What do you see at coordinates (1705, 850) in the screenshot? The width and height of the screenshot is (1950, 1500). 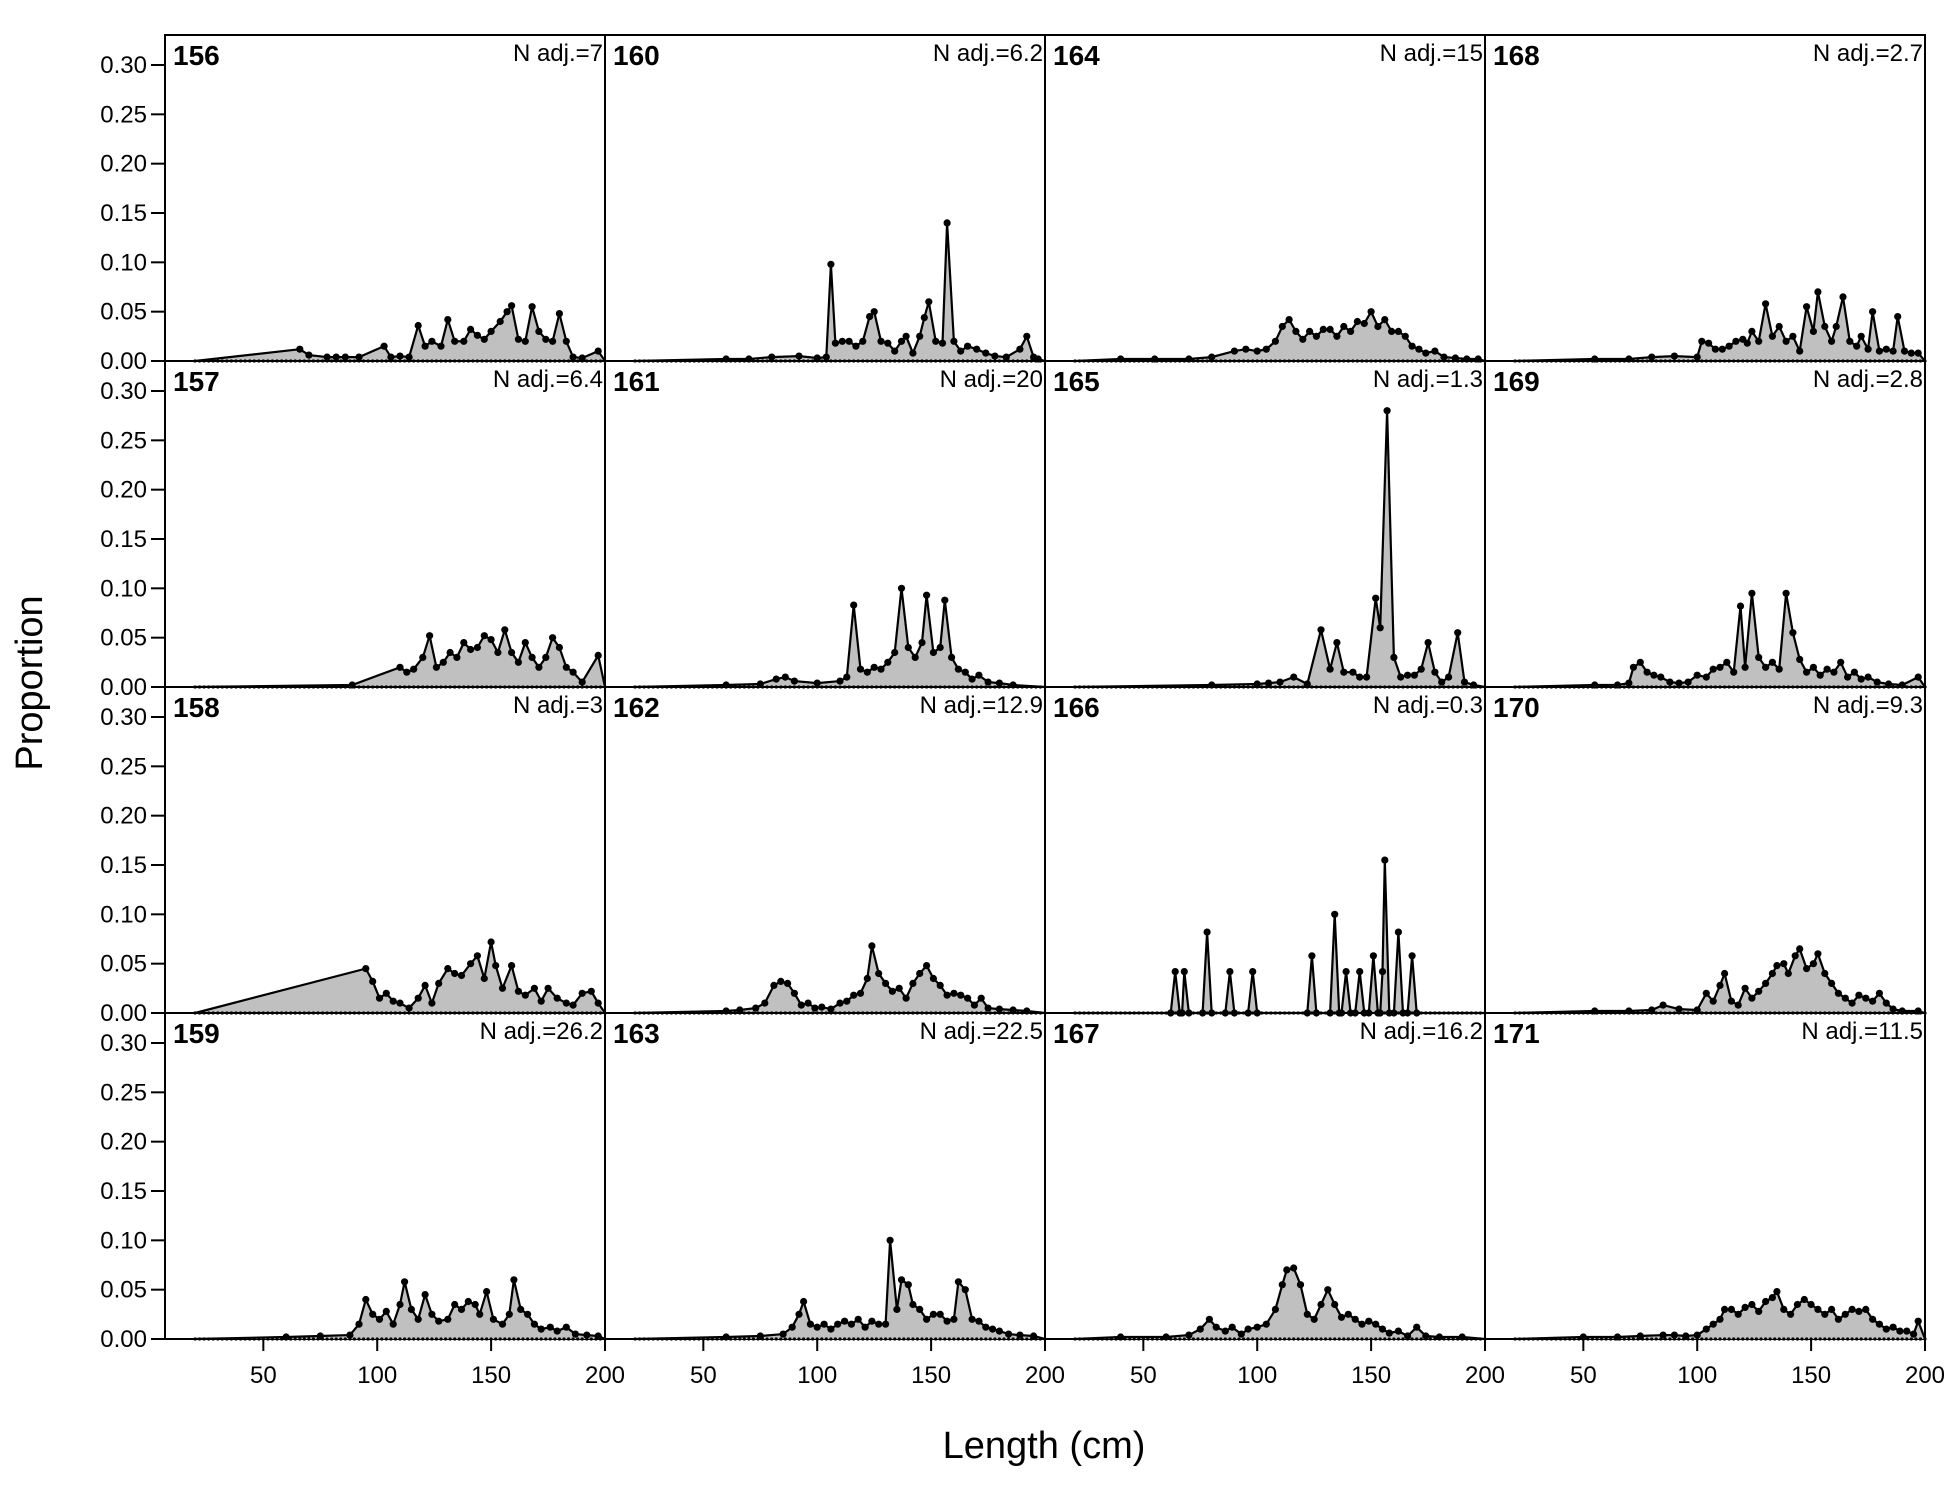 I see `panel-170: 170 N adj.=9.3` at bounding box center [1705, 850].